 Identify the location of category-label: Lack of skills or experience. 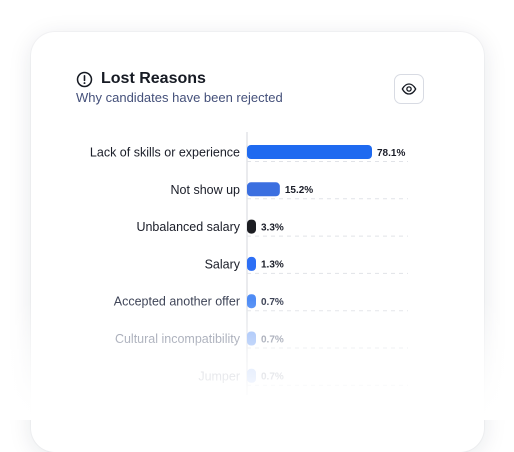
(165, 153).